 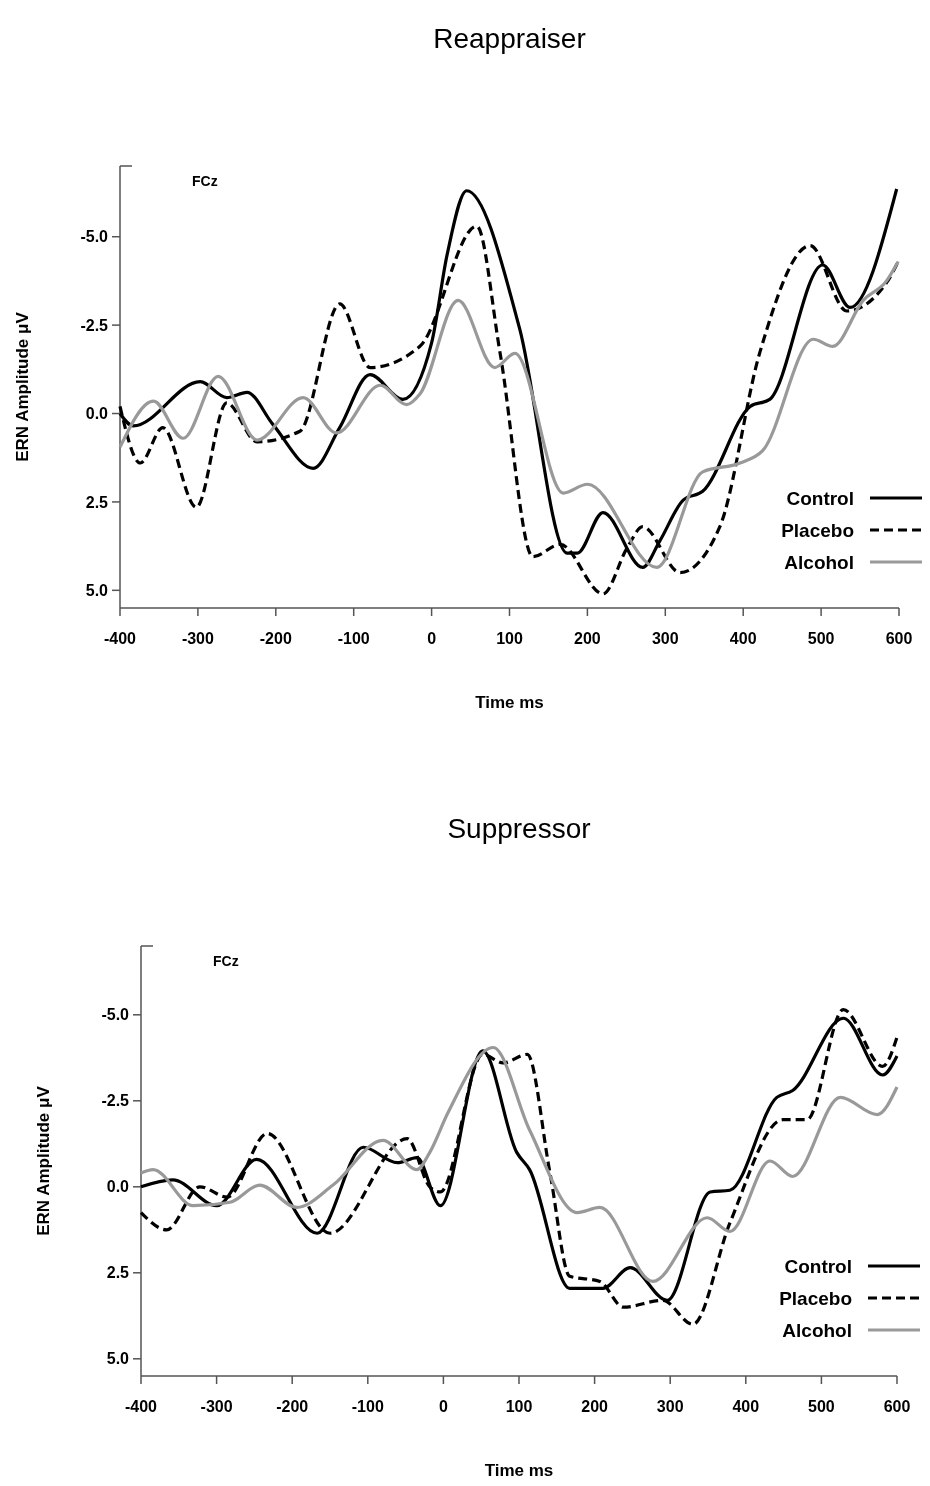 I want to click on chart-title: Reappraiser, so click(x=509, y=38).